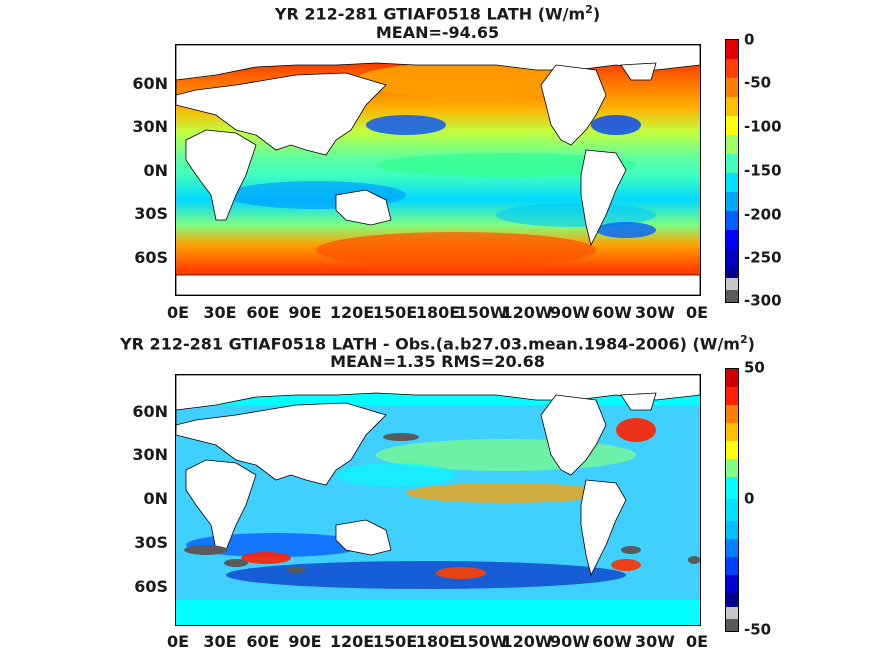 This screenshot has width=875, height=656. What do you see at coordinates (151, 213) in the screenshot?
I see `panel1-lat-30s: 30S` at bounding box center [151, 213].